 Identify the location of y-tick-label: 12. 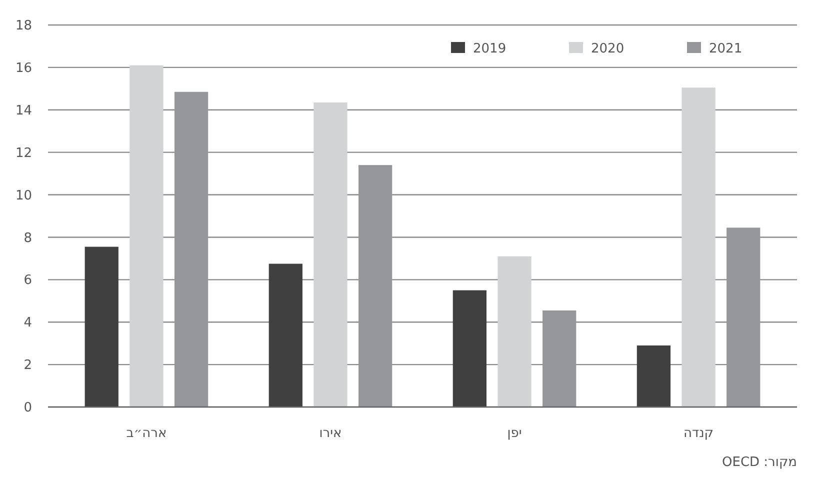
(23, 153).